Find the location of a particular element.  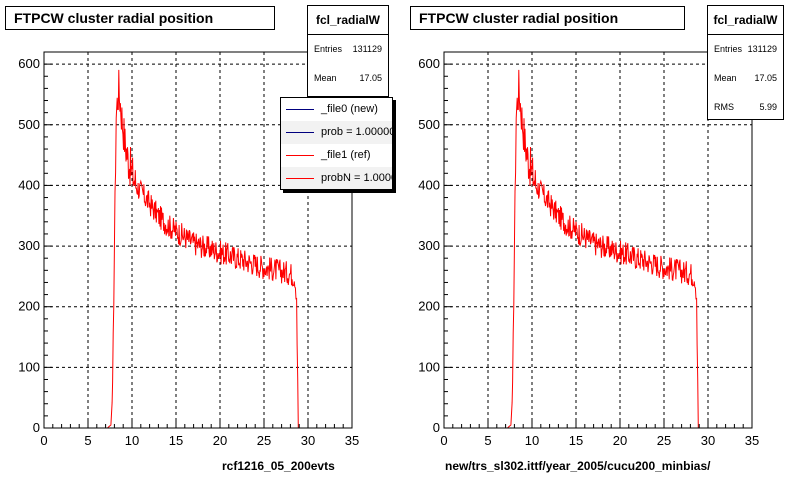

stats-value: 5.99 is located at coordinates (768, 107).